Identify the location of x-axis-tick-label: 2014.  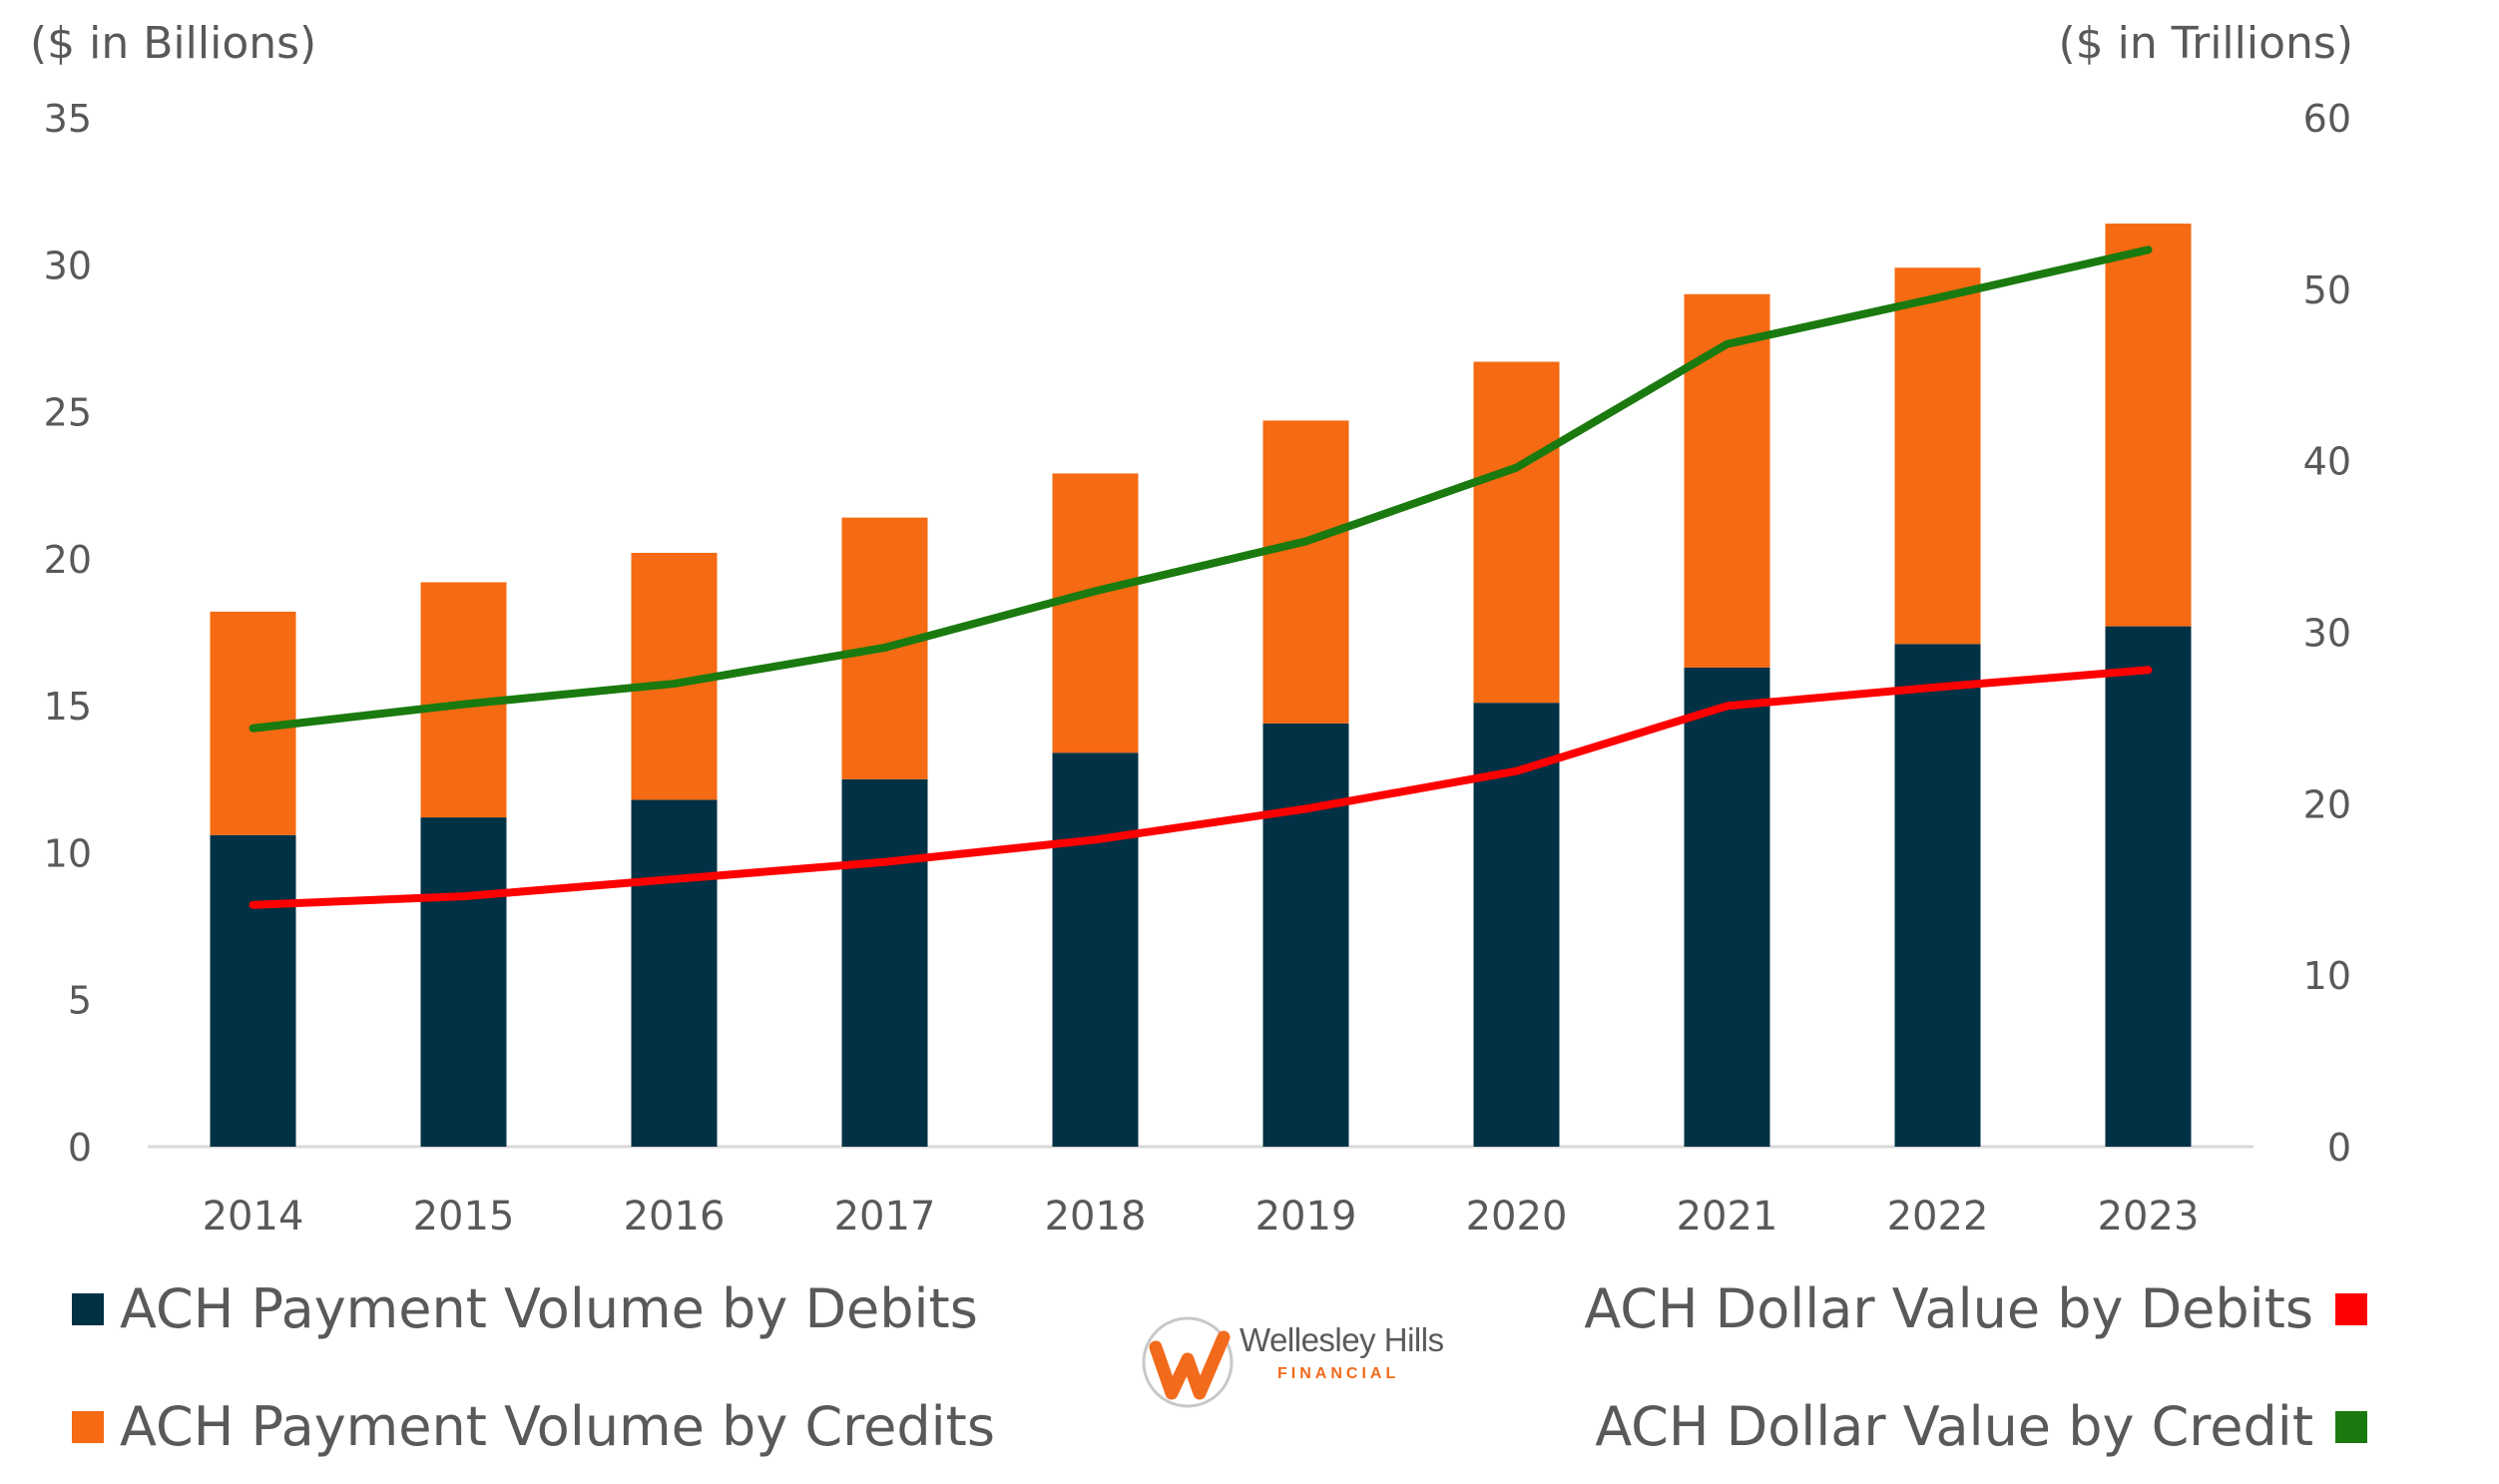
(253, 1216).